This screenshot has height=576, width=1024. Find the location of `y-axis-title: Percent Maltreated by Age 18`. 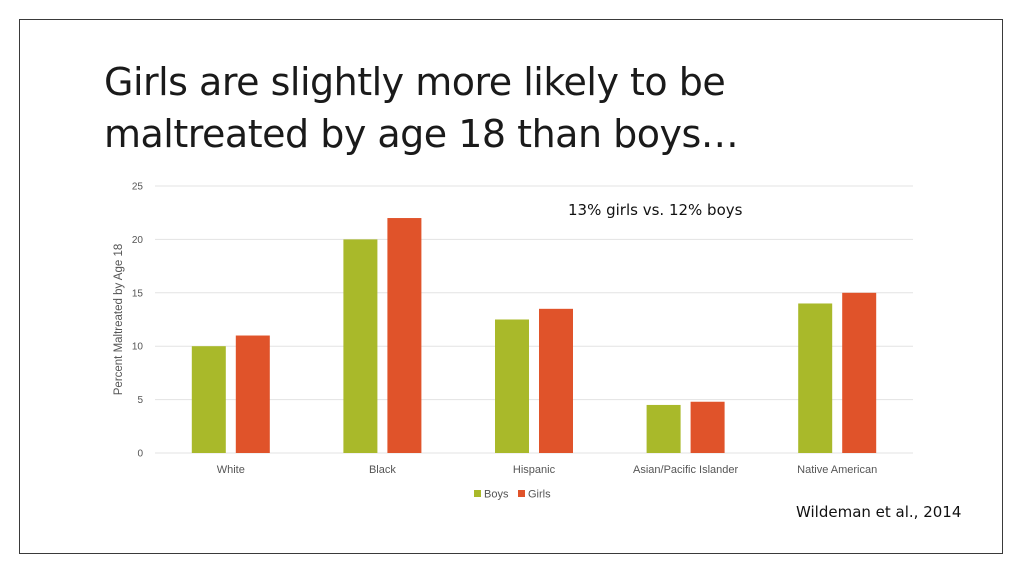

y-axis-title: Percent Maltreated by Age 18 is located at coordinates (119, 320).